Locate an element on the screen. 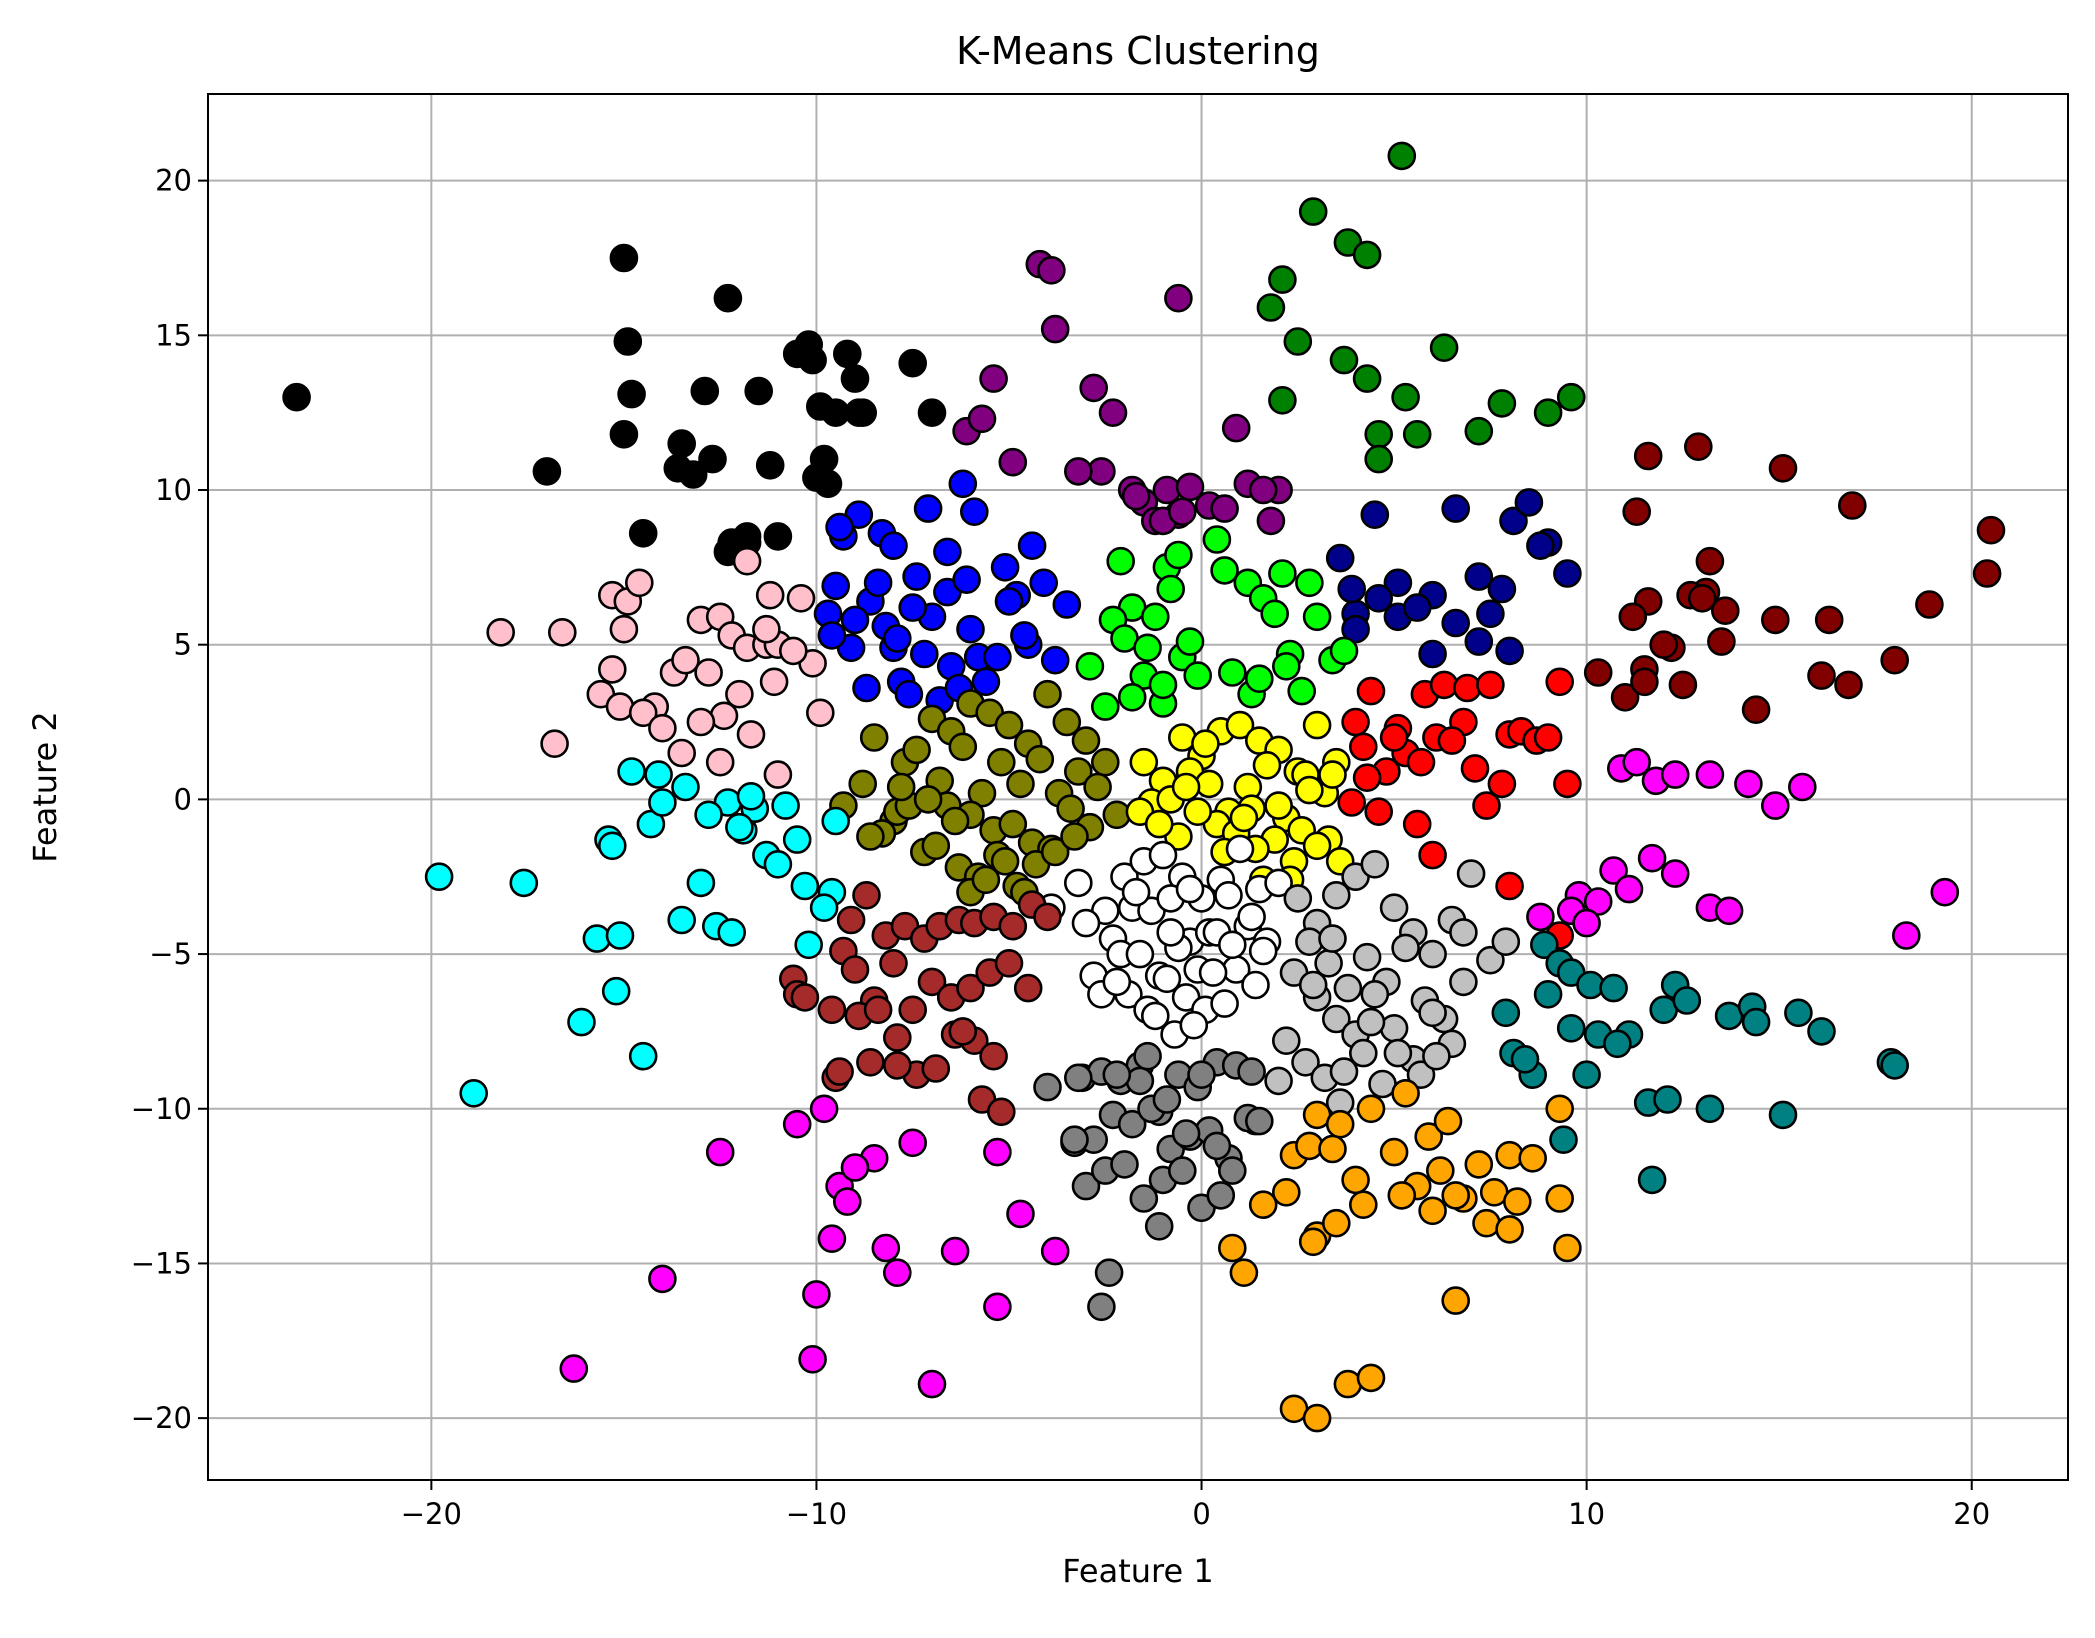  y-tick-label: 20 is located at coordinates (173, 181).